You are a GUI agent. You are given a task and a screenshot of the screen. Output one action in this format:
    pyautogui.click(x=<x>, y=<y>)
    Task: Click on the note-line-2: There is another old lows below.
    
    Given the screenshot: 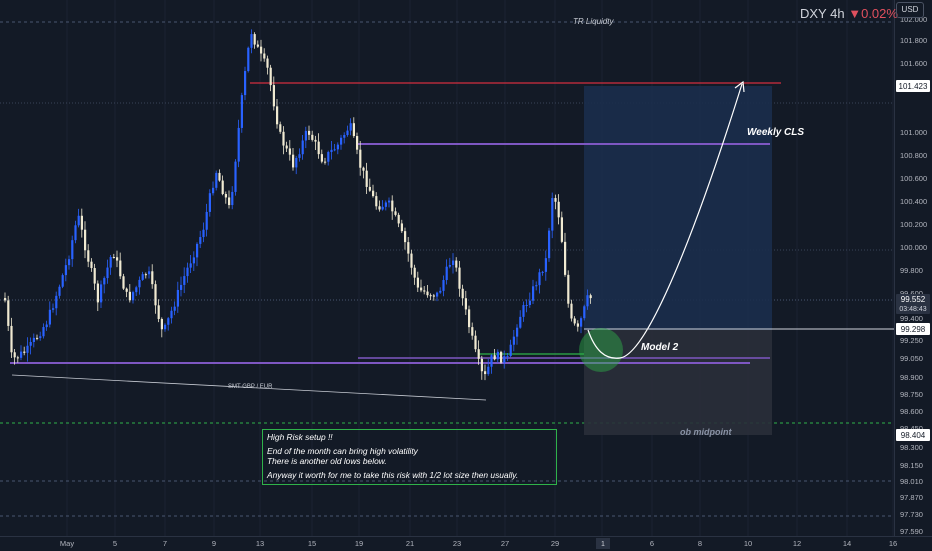 What is the action you would take?
    pyautogui.click(x=327, y=461)
    